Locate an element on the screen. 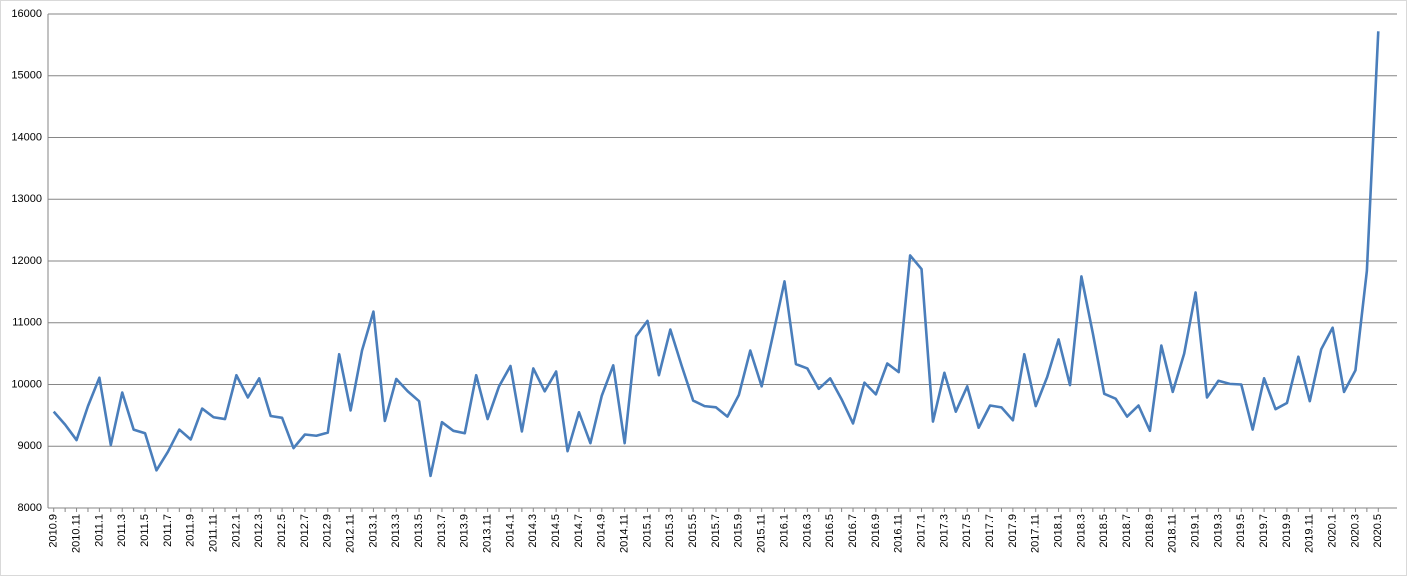 This screenshot has height=576, width=1407. x-tick-label: 2011.3 is located at coordinates (122, 530).